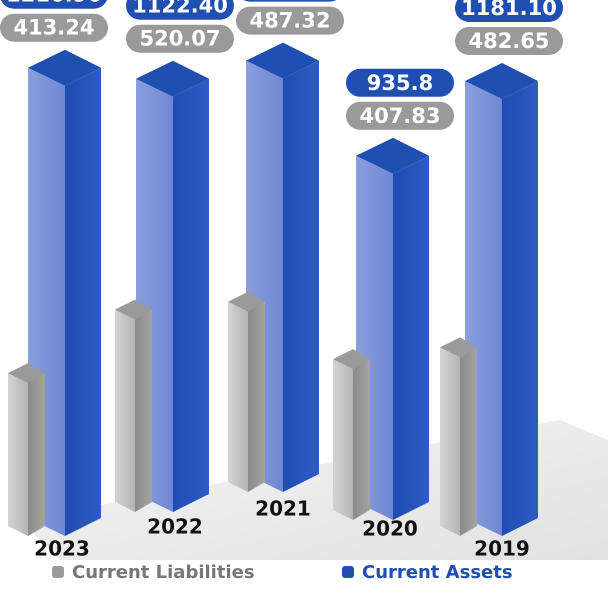  I want to click on x-tick-label: 2020, so click(390, 529).